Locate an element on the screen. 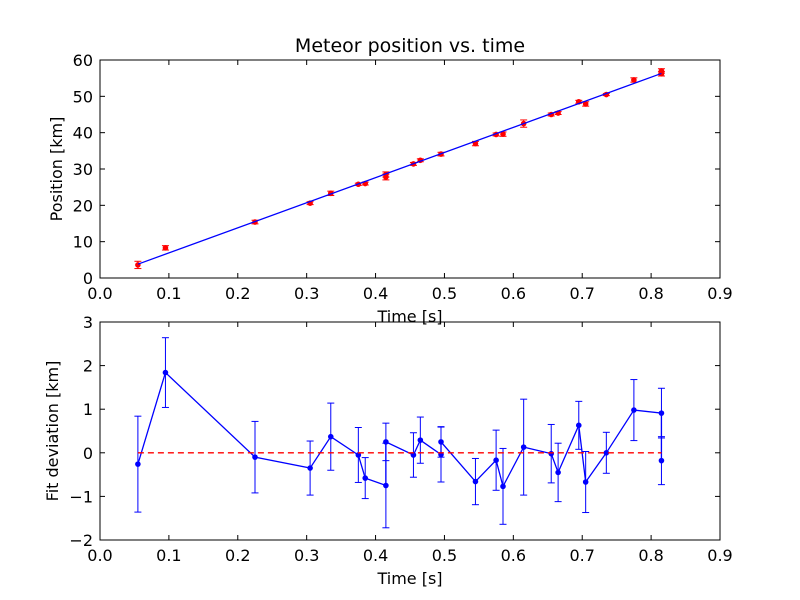  y-tick-label: 3 is located at coordinates (88, 322).